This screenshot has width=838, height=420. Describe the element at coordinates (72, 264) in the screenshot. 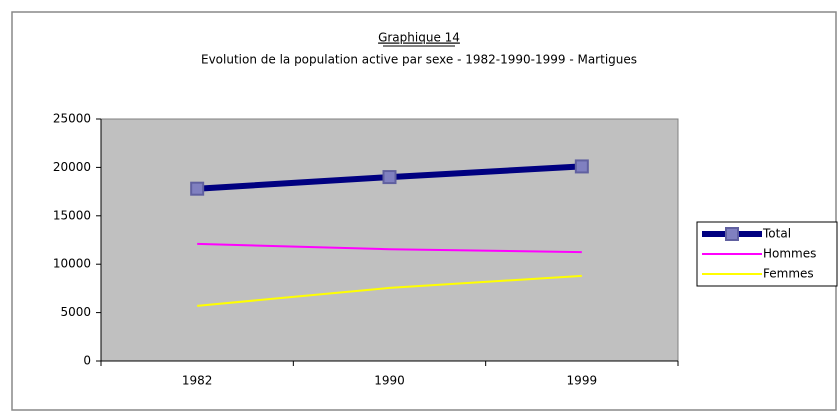

I see `y-tick-label: 10000` at that location.